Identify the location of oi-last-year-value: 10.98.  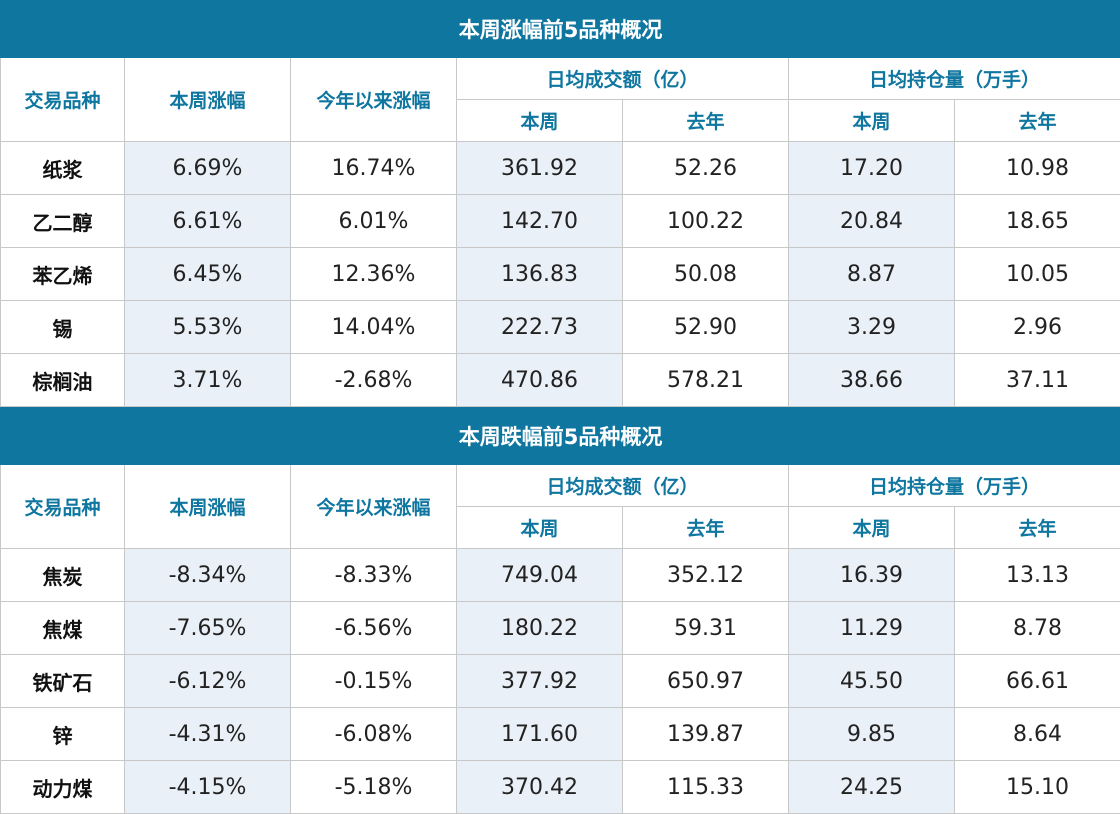
(1037, 168).